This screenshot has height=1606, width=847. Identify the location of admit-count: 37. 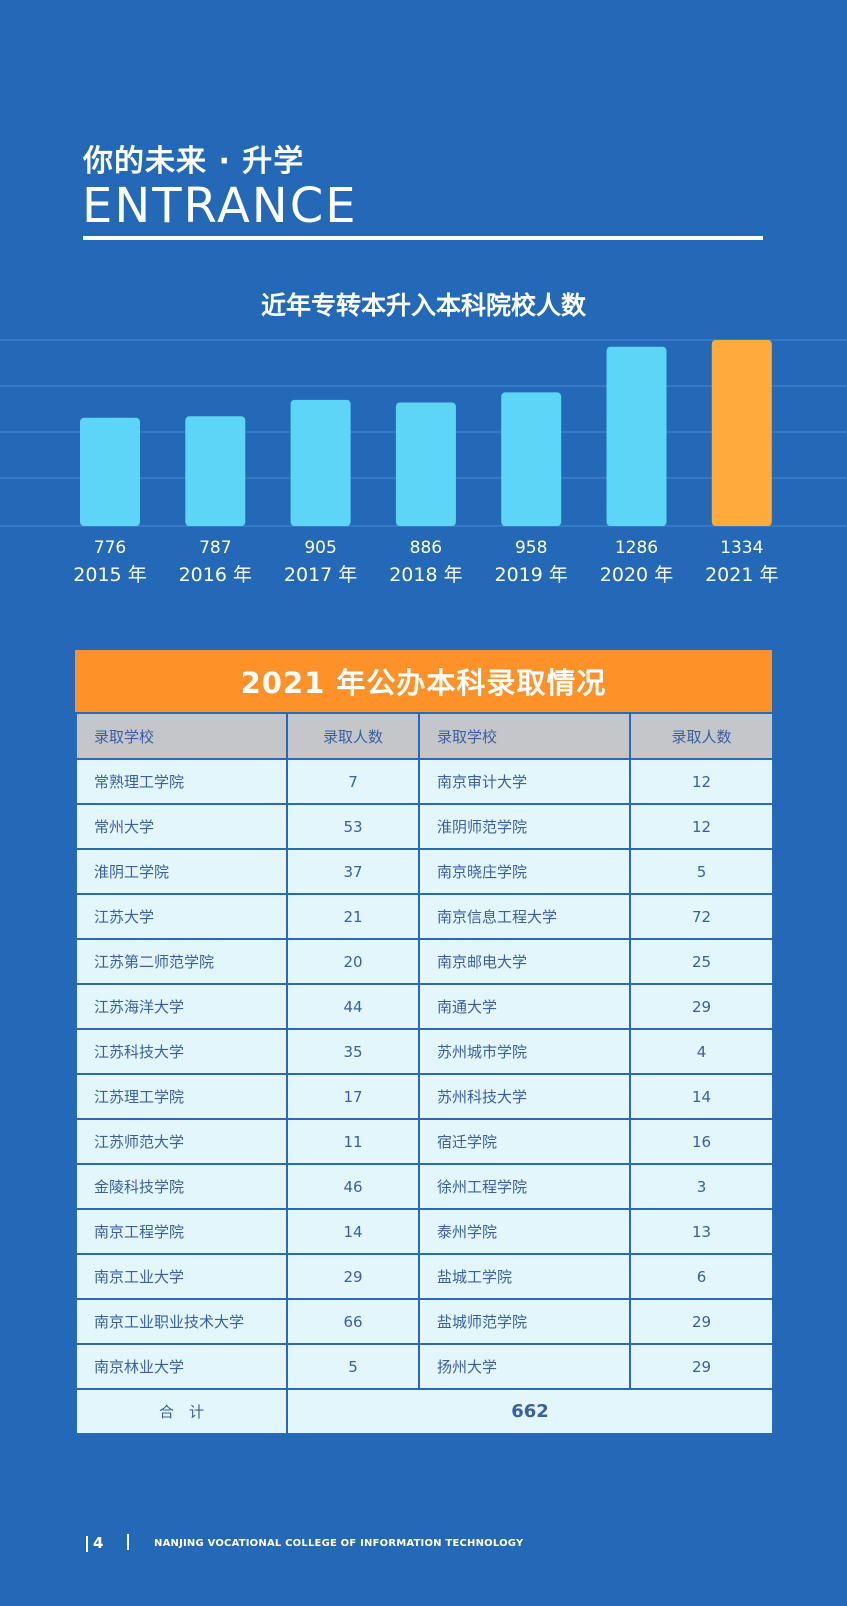
(353, 871).